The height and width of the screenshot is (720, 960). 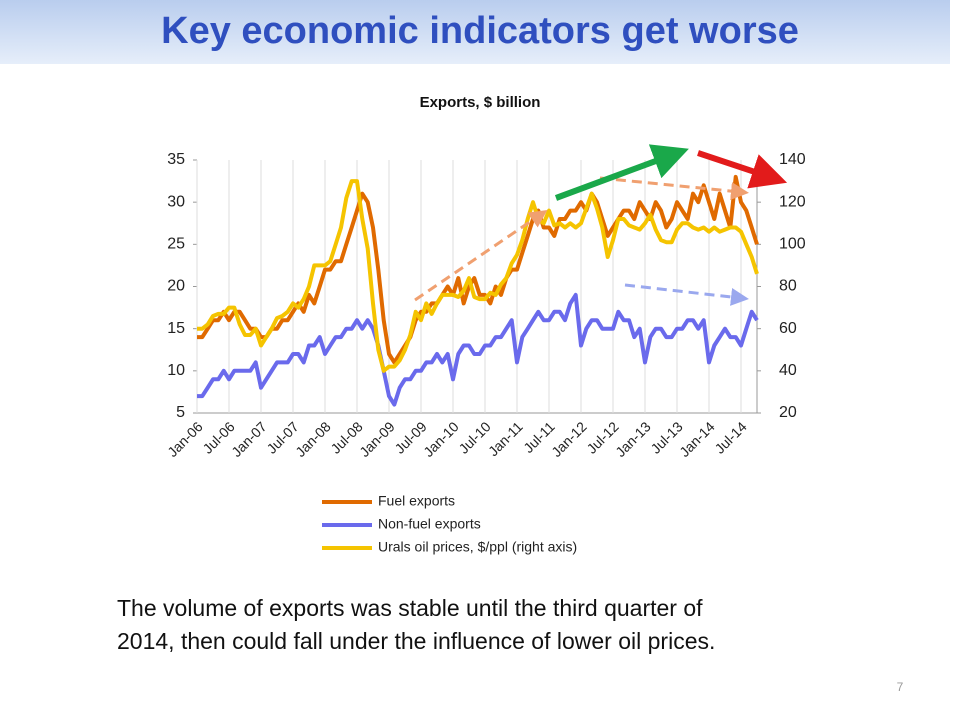 What do you see at coordinates (742, 169) in the screenshot?
I see `down-arrow` at bounding box center [742, 169].